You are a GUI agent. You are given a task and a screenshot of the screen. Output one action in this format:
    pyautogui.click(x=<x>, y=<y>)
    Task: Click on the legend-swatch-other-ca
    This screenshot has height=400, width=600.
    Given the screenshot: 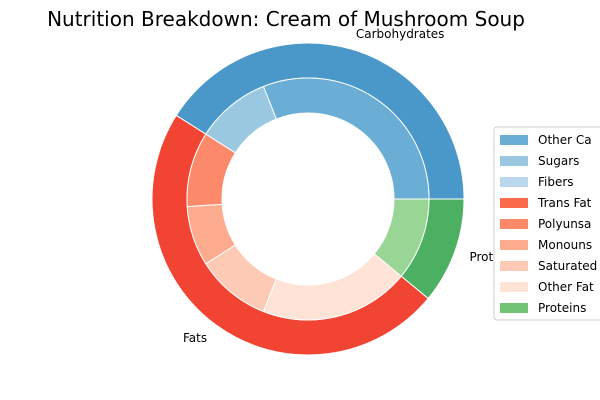 What is the action you would take?
    pyautogui.click(x=514, y=140)
    